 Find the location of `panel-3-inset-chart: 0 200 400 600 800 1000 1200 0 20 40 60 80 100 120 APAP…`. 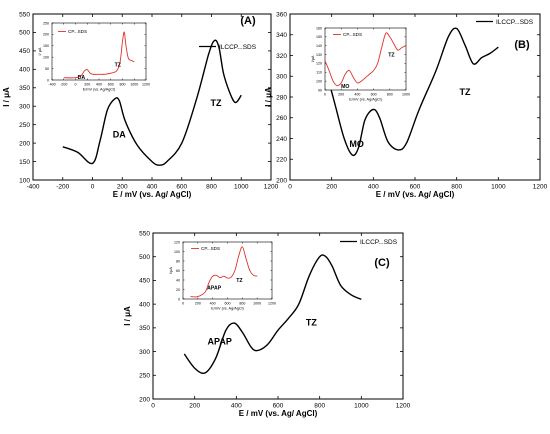

panel-3-inset-chart: 0 200 400 600 800 1000 1200 0 20 40 60 80 100 120 APAP… is located at coordinates (222, 275).